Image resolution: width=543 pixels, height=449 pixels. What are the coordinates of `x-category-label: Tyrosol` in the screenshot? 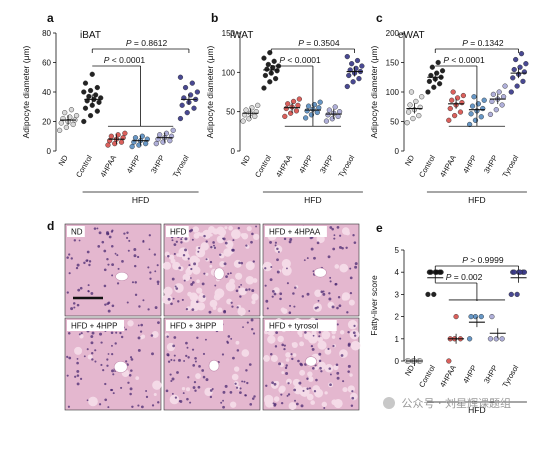 It's located at (346, 166).